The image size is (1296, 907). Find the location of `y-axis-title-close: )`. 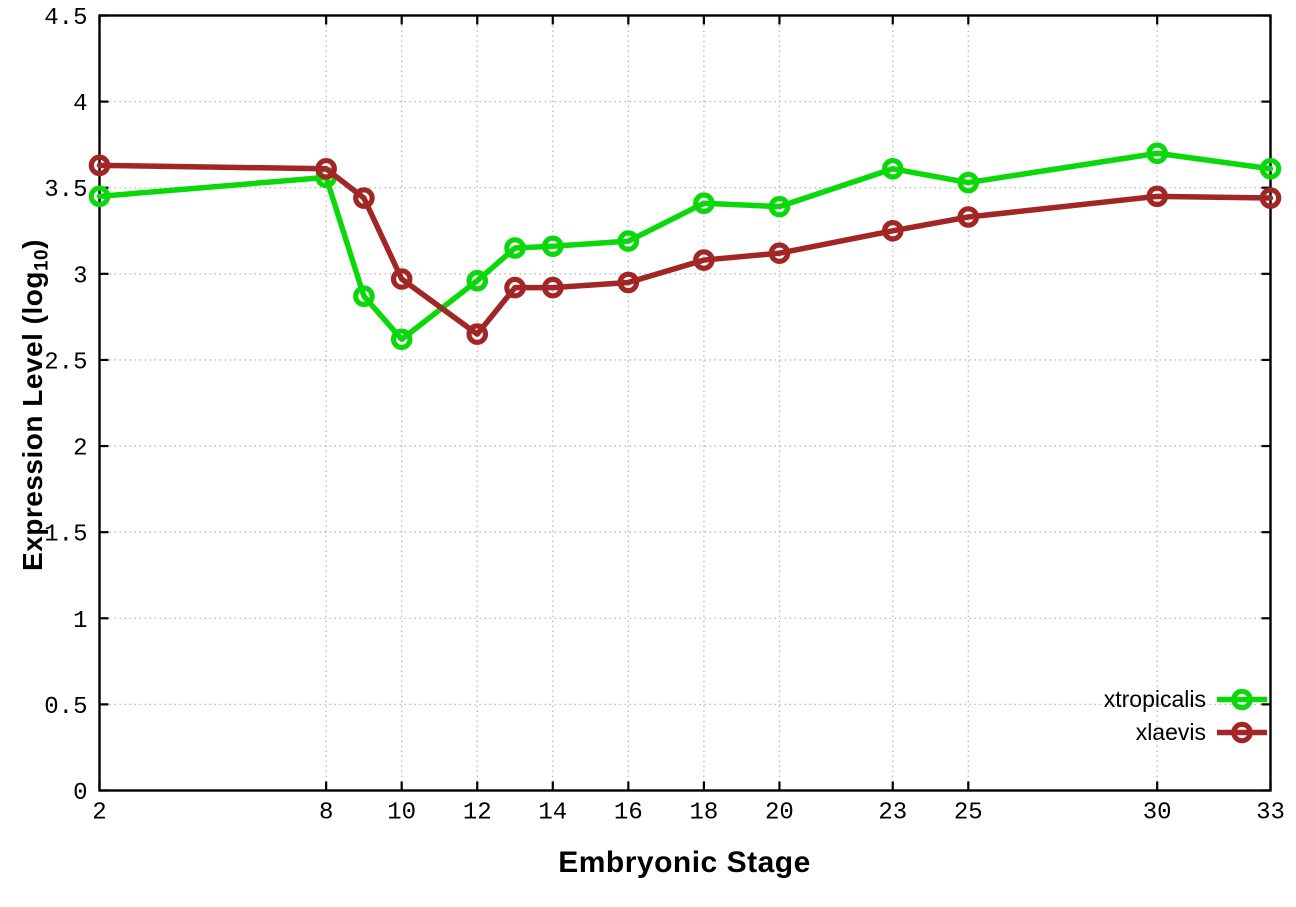

y-axis-title-close: ) is located at coordinates (32, 244).